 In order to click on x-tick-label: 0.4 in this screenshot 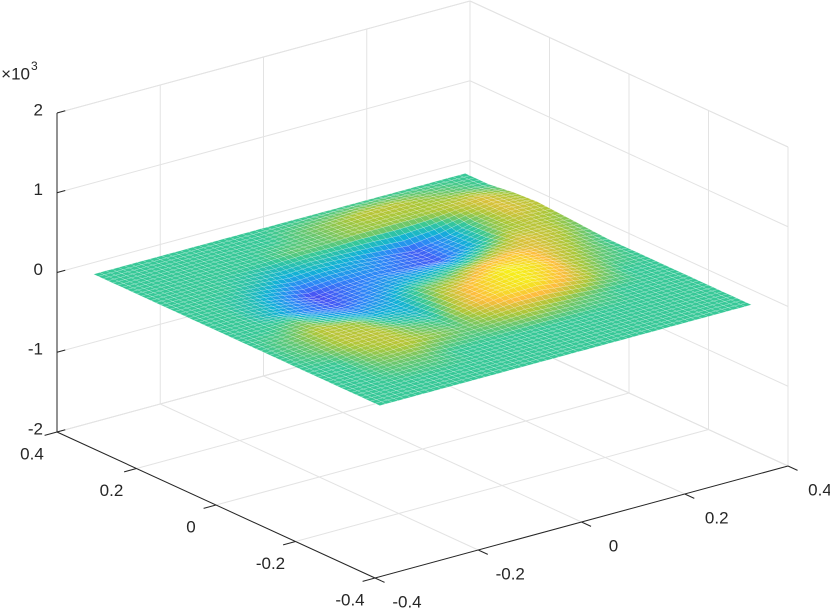, I will do `click(819, 489)`.